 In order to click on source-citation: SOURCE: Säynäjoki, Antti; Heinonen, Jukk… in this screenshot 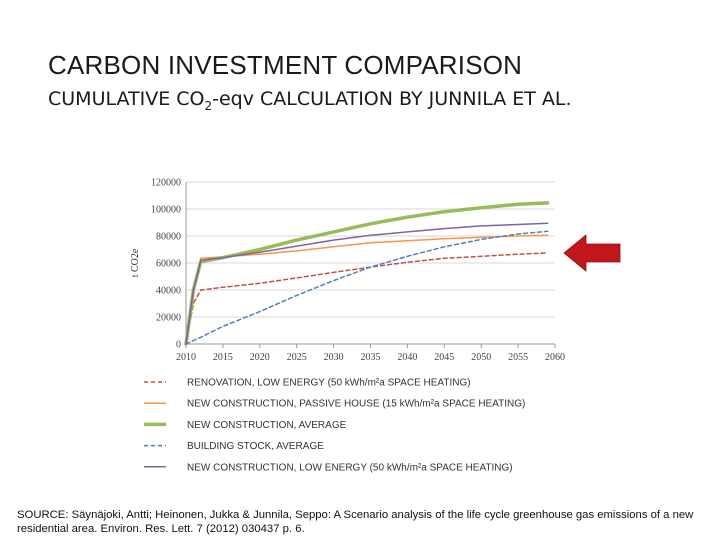, I will do `click(355, 522)`.